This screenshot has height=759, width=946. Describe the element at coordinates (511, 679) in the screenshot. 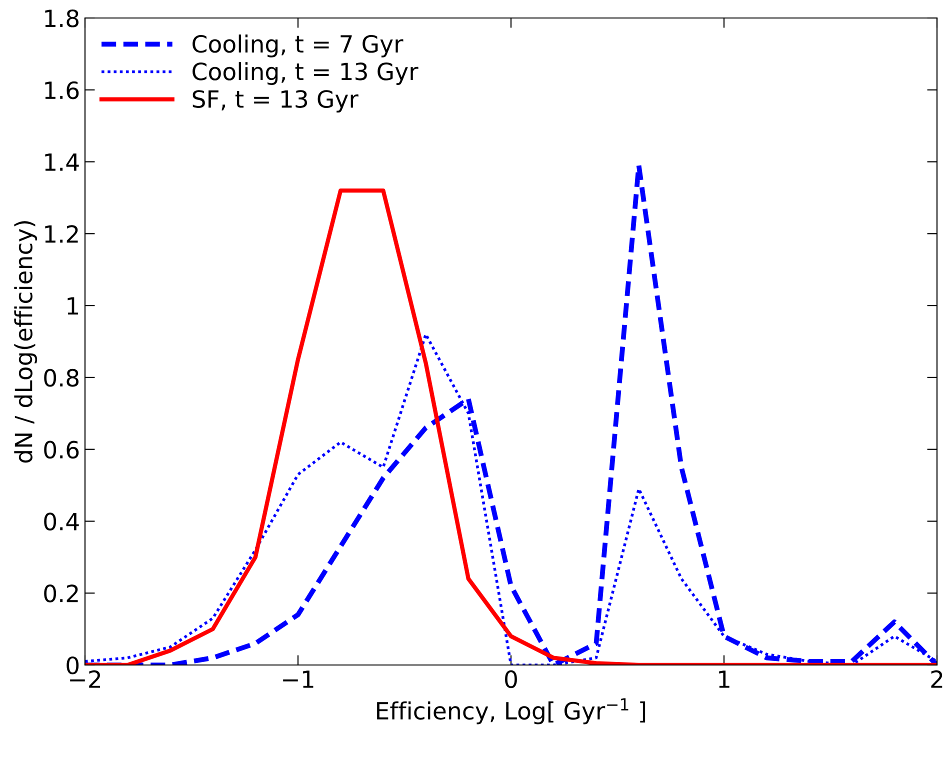

I see `x-tick-label: 0` at that location.